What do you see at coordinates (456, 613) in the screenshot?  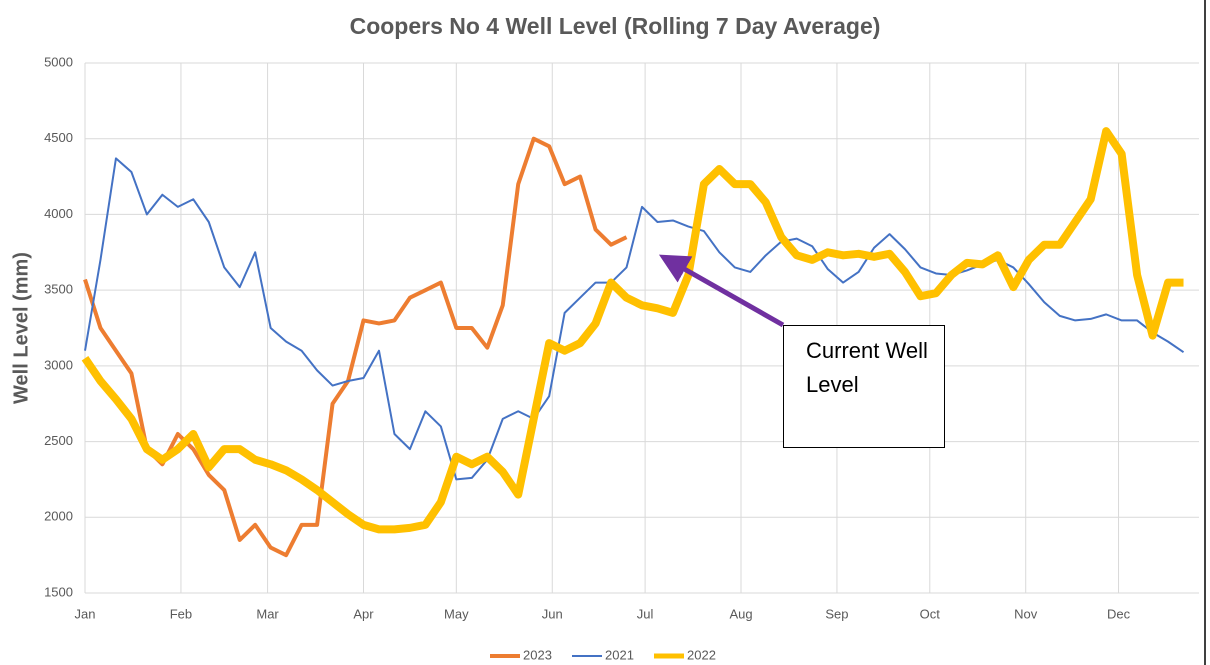 I see `x-tick-label: May` at bounding box center [456, 613].